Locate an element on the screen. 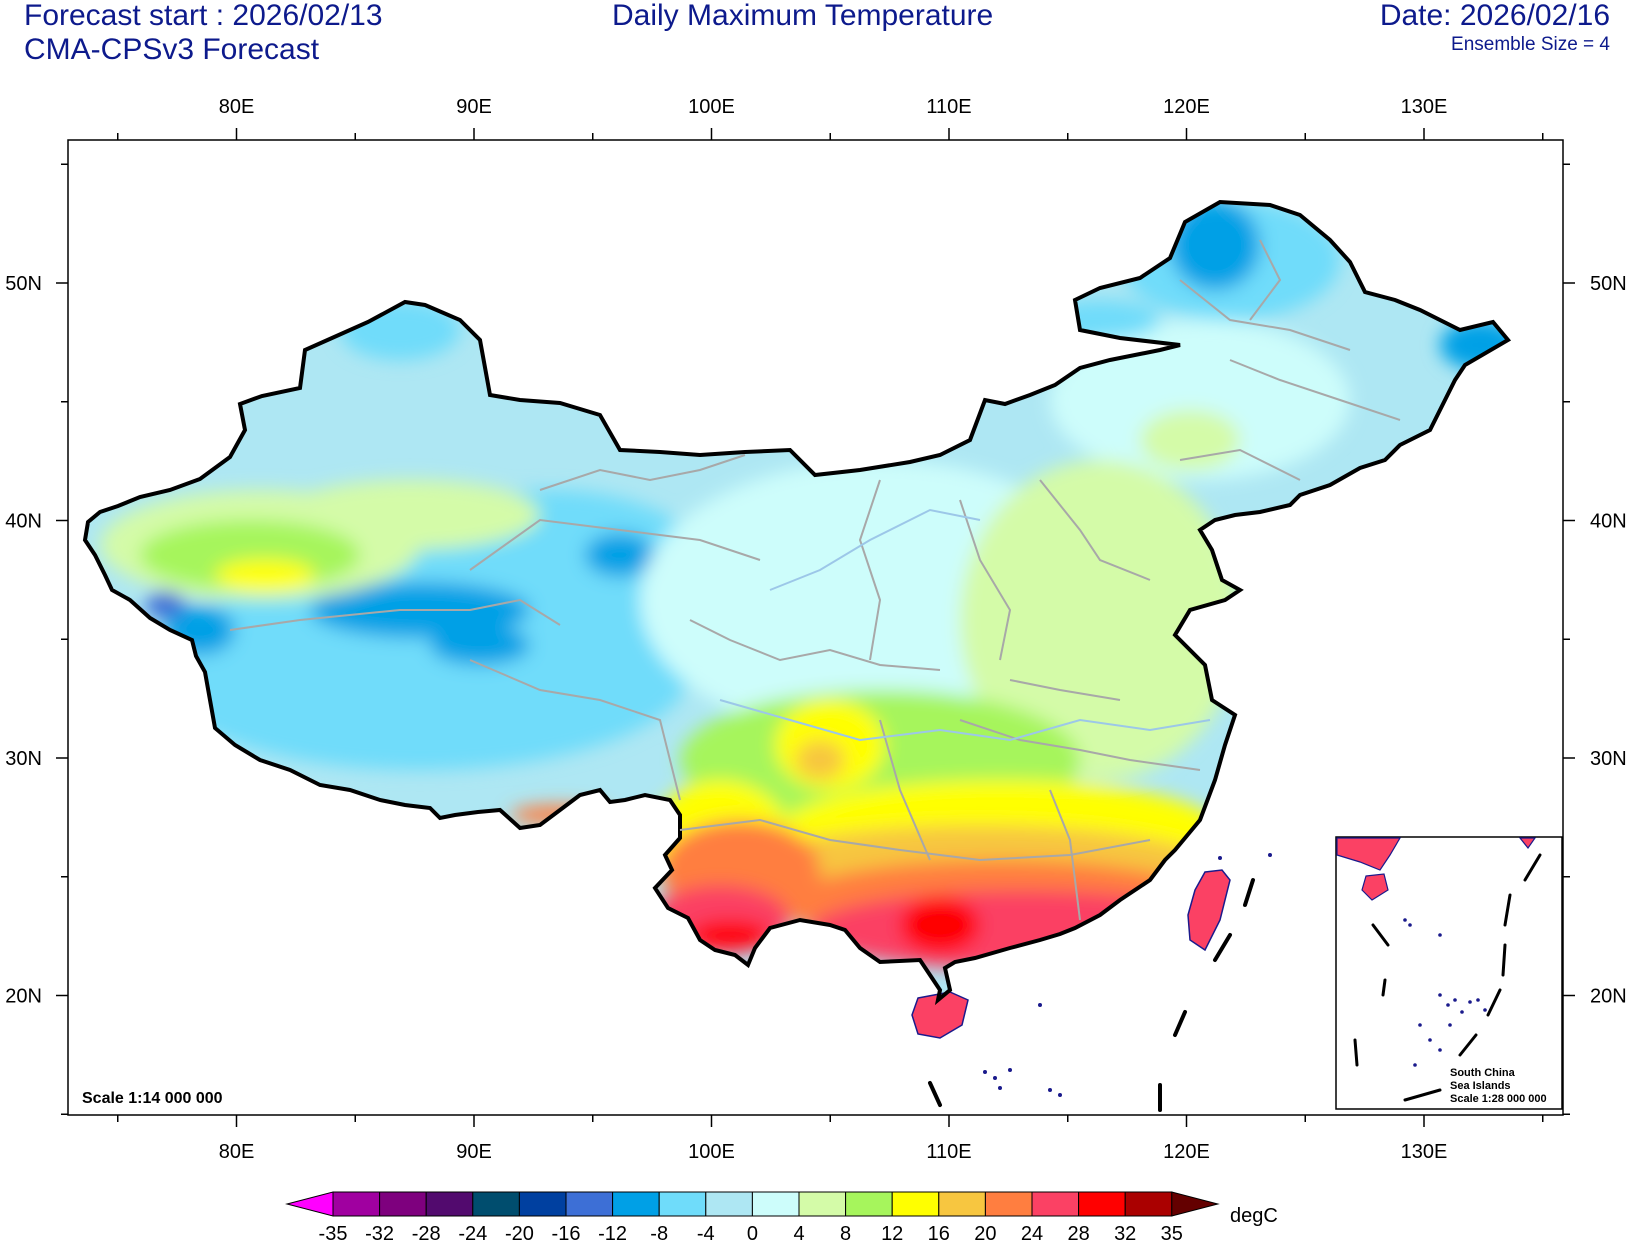 The height and width of the screenshot is (1241, 1632). lat-label-right: 30N is located at coordinates (1608, 759).